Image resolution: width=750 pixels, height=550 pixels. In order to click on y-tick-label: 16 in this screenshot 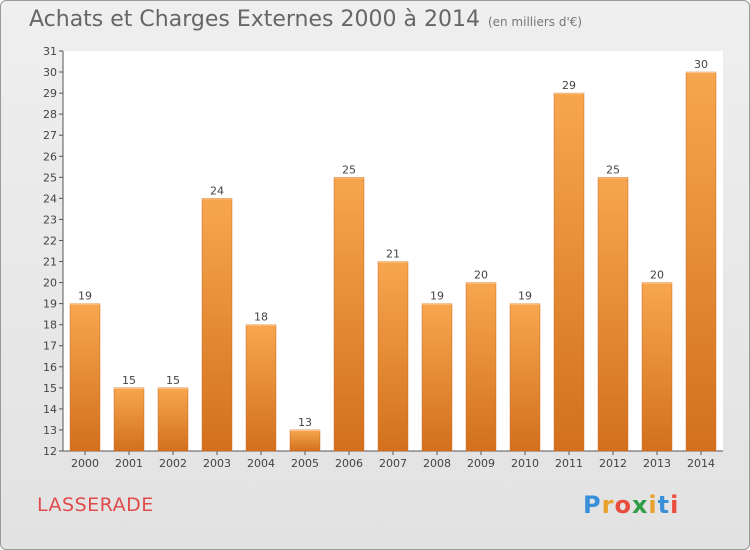, I will do `click(50, 367)`.